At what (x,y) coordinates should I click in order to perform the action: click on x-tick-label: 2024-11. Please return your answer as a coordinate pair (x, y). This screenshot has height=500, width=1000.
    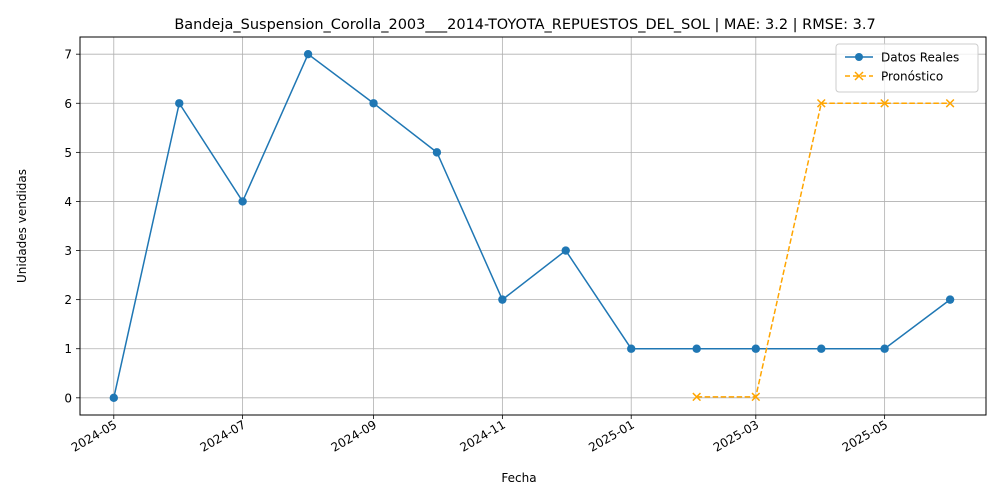
    Looking at the image, I should click on (482, 435).